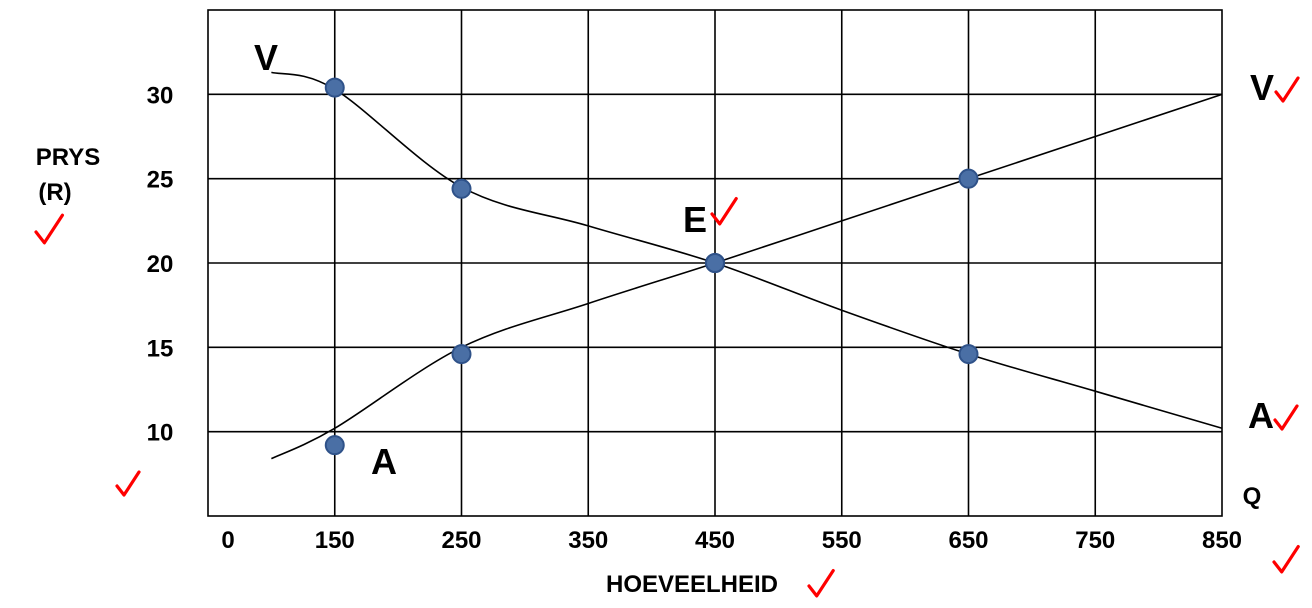 The width and height of the screenshot is (1312, 608). Describe the element at coordinates (968, 540) in the screenshot. I see `x-tick-label: 650` at that location.